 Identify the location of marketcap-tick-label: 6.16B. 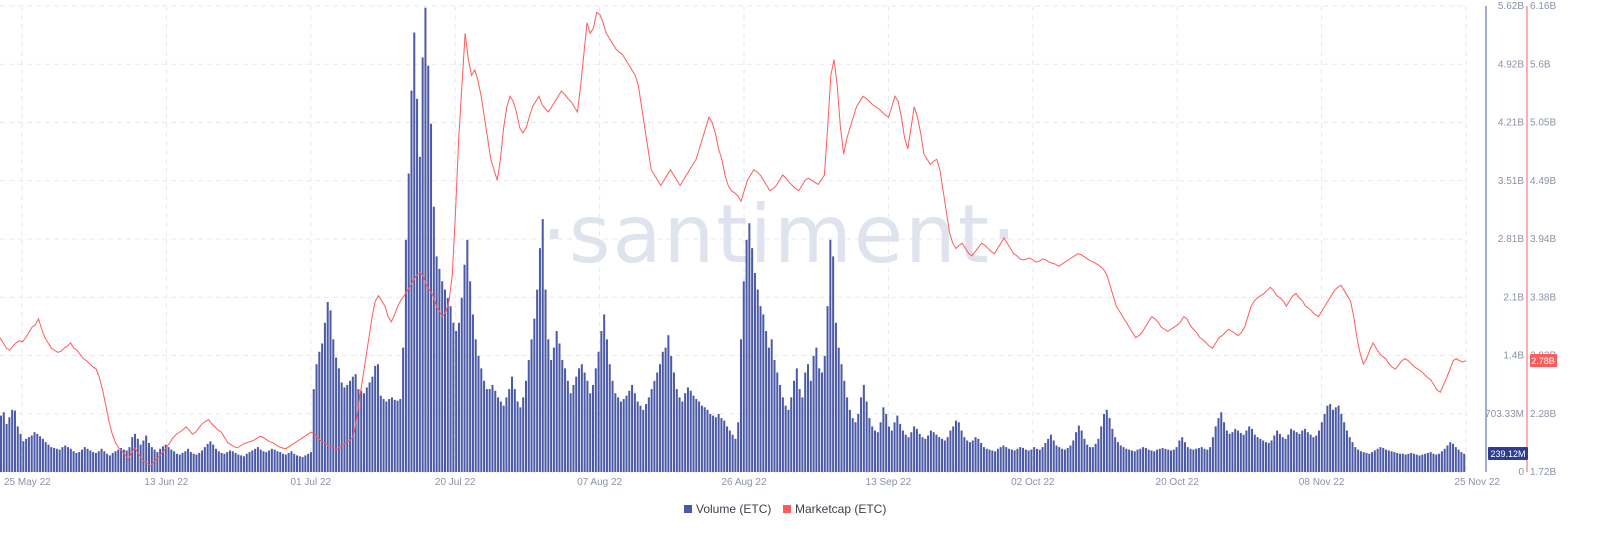
(1543, 6).